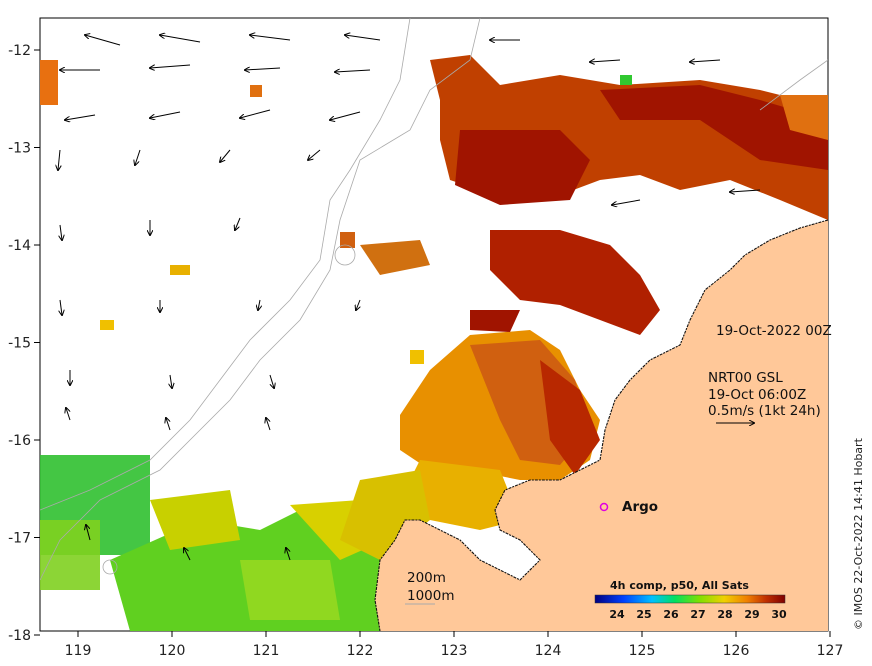 The image size is (872, 666). I want to click on argo-marker, so click(604, 507).